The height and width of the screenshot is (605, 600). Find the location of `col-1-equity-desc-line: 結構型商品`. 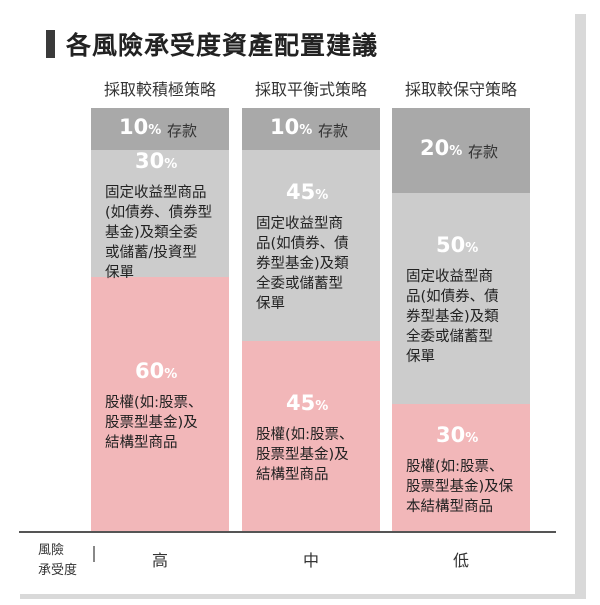

col-1-equity-desc-line: 結構型商品 is located at coordinates (141, 443).